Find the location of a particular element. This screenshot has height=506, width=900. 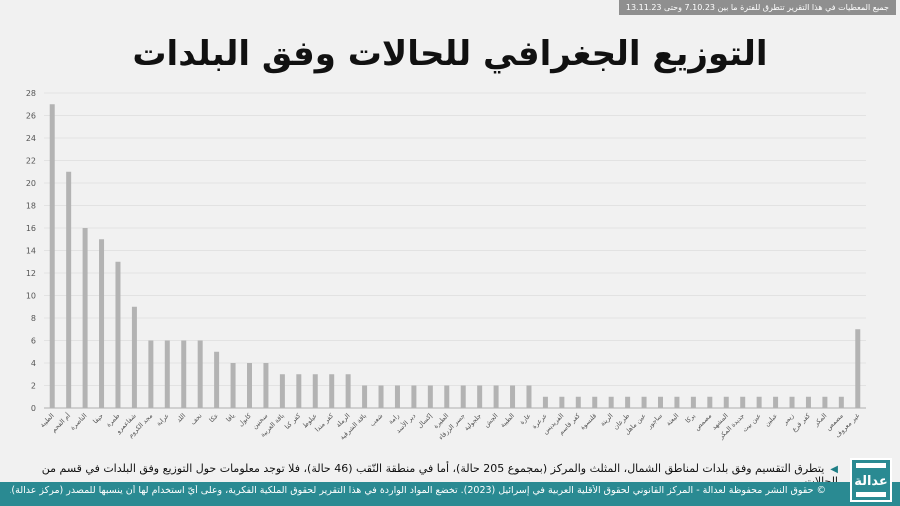

y-tick-label: 4 is located at coordinates (33, 363).